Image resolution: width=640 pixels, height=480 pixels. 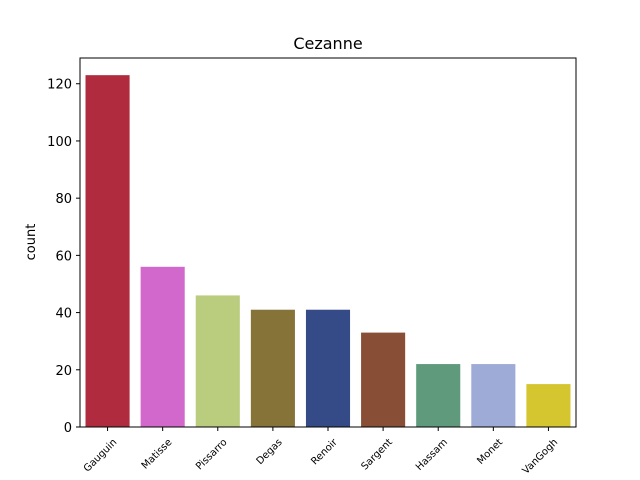 What do you see at coordinates (432, 455) in the screenshot?
I see `x-tick-label: Hassam` at bounding box center [432, 455].